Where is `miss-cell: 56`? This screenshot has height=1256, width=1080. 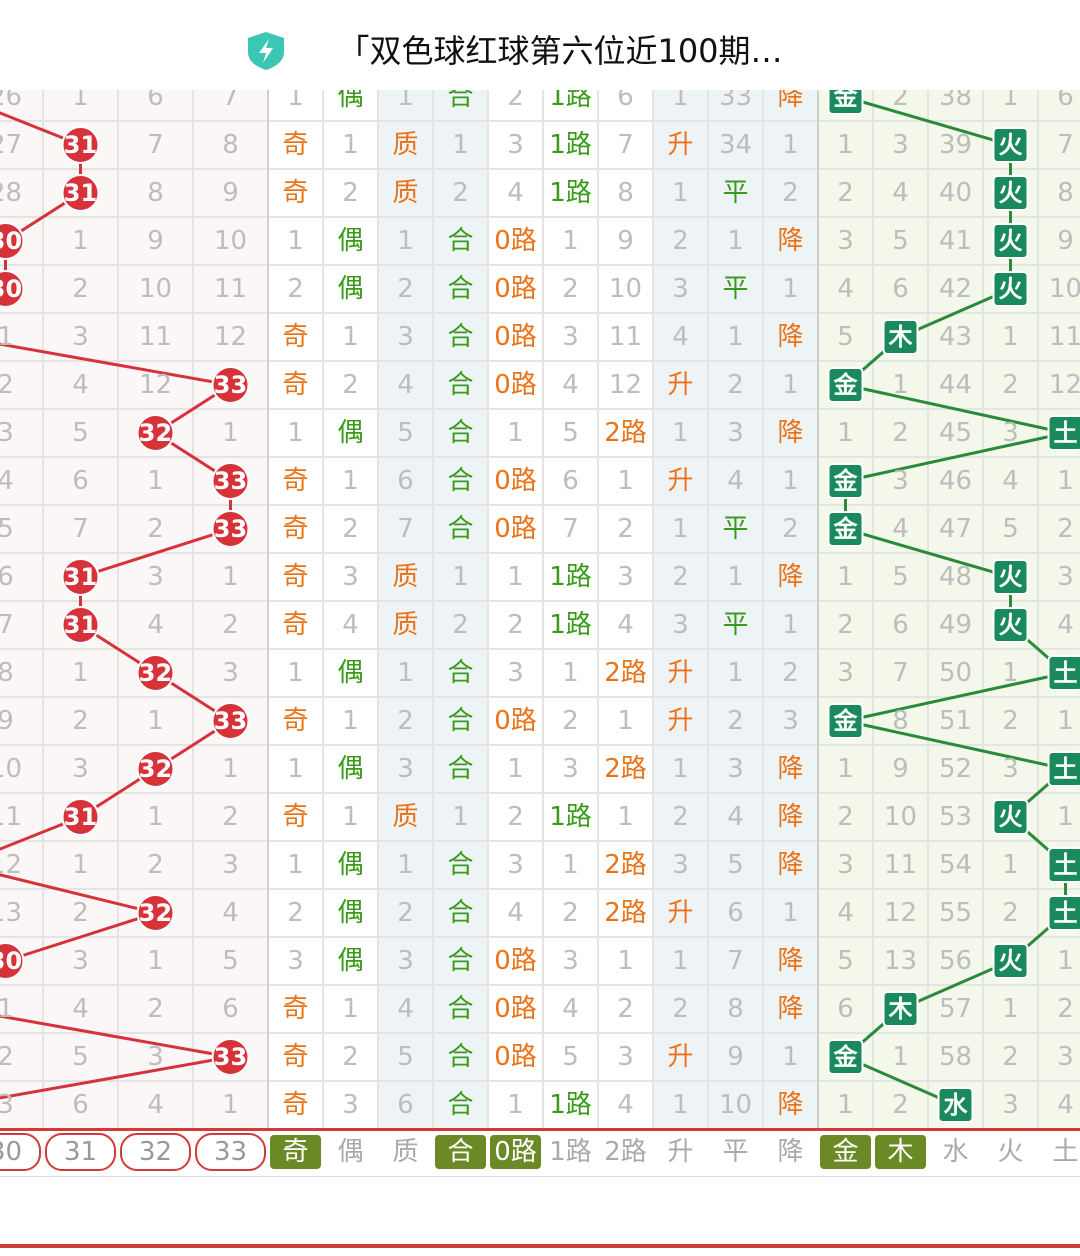 miss-cell: 56 is located at coordinates (955, 961).